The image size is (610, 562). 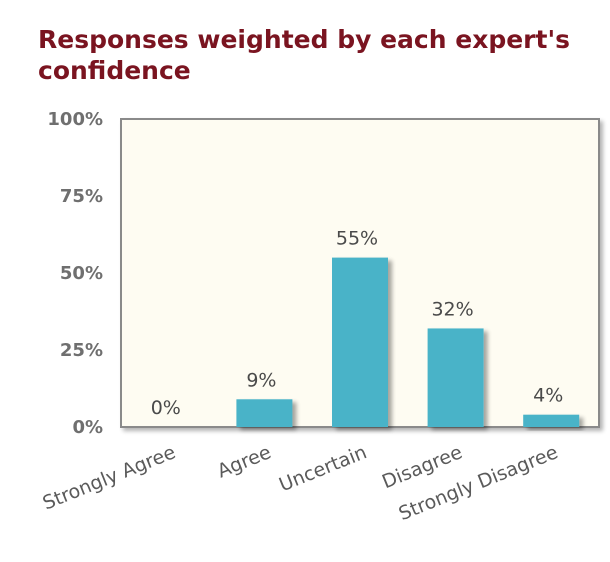 I want to click on x-tick-label-2: Uncertain, so click(x=323, y=468).